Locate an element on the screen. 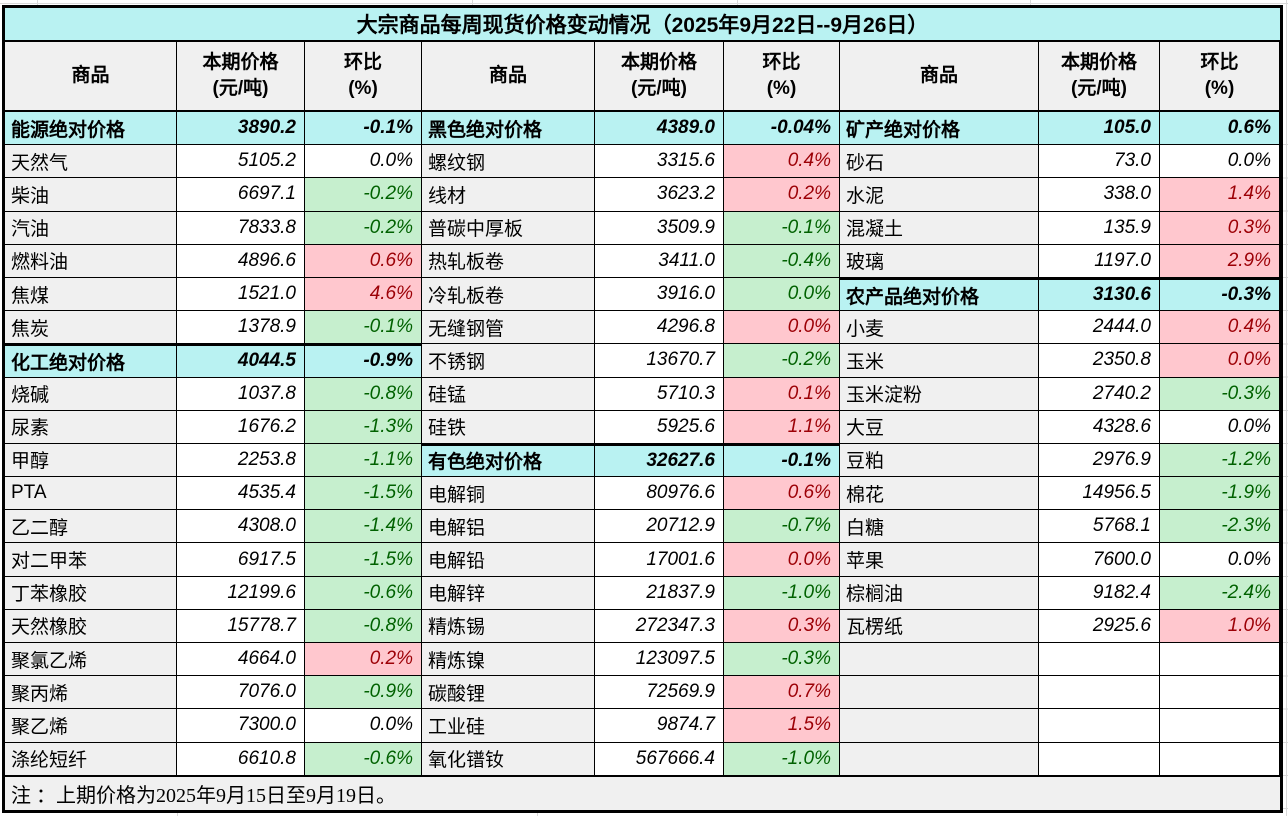 The width and height of the screenshot is (1288, 816). section-title-cell: 矿产绝对价格 is located at coordinates (939, 129).